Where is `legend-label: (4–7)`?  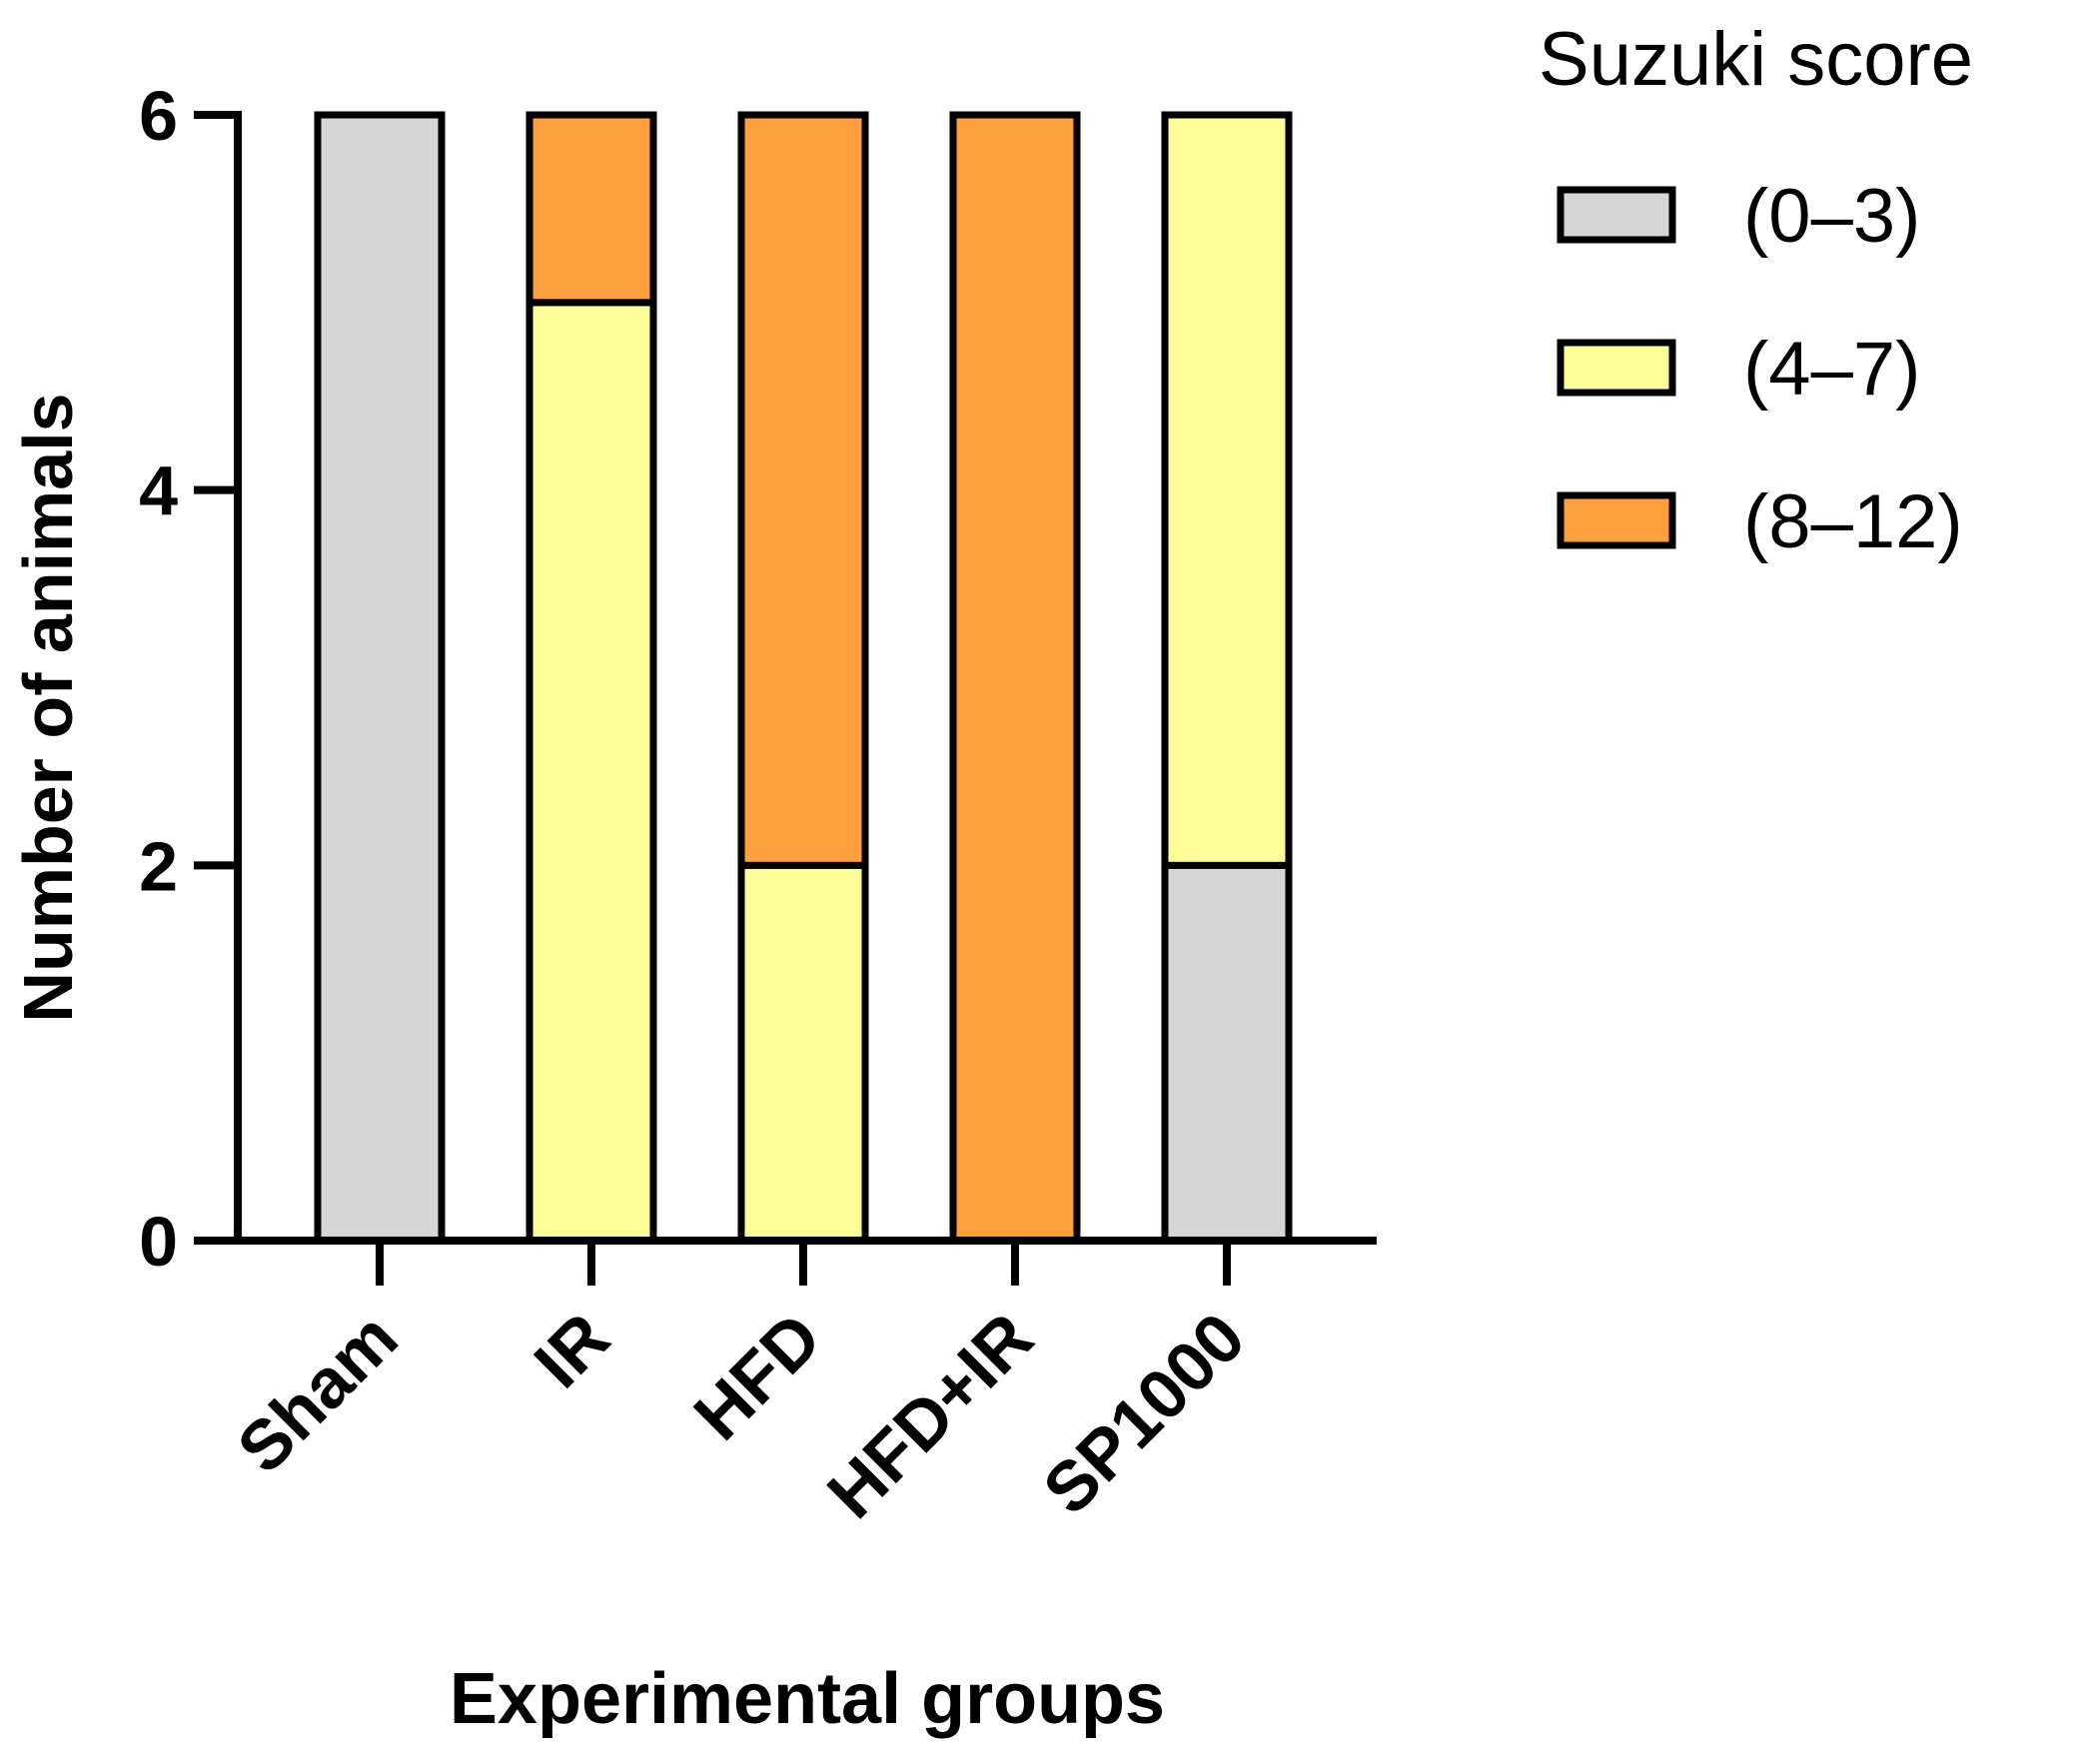
legend-label: (4–7) is located at coordinates (1832, 369).